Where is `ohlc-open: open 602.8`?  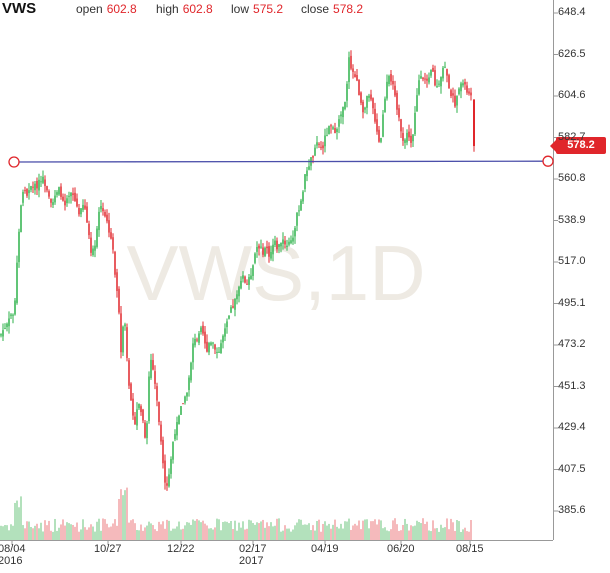
ohlc-open: open 602.8 is located at coordinates (106, 11).